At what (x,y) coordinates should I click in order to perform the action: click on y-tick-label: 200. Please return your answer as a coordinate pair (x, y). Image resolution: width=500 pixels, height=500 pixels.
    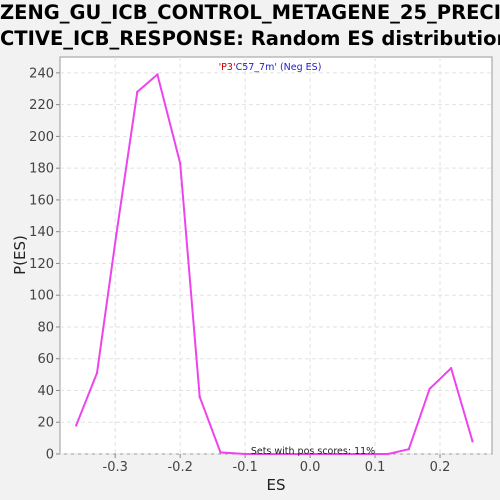
    Looking at the image, I should click on (41, 137).